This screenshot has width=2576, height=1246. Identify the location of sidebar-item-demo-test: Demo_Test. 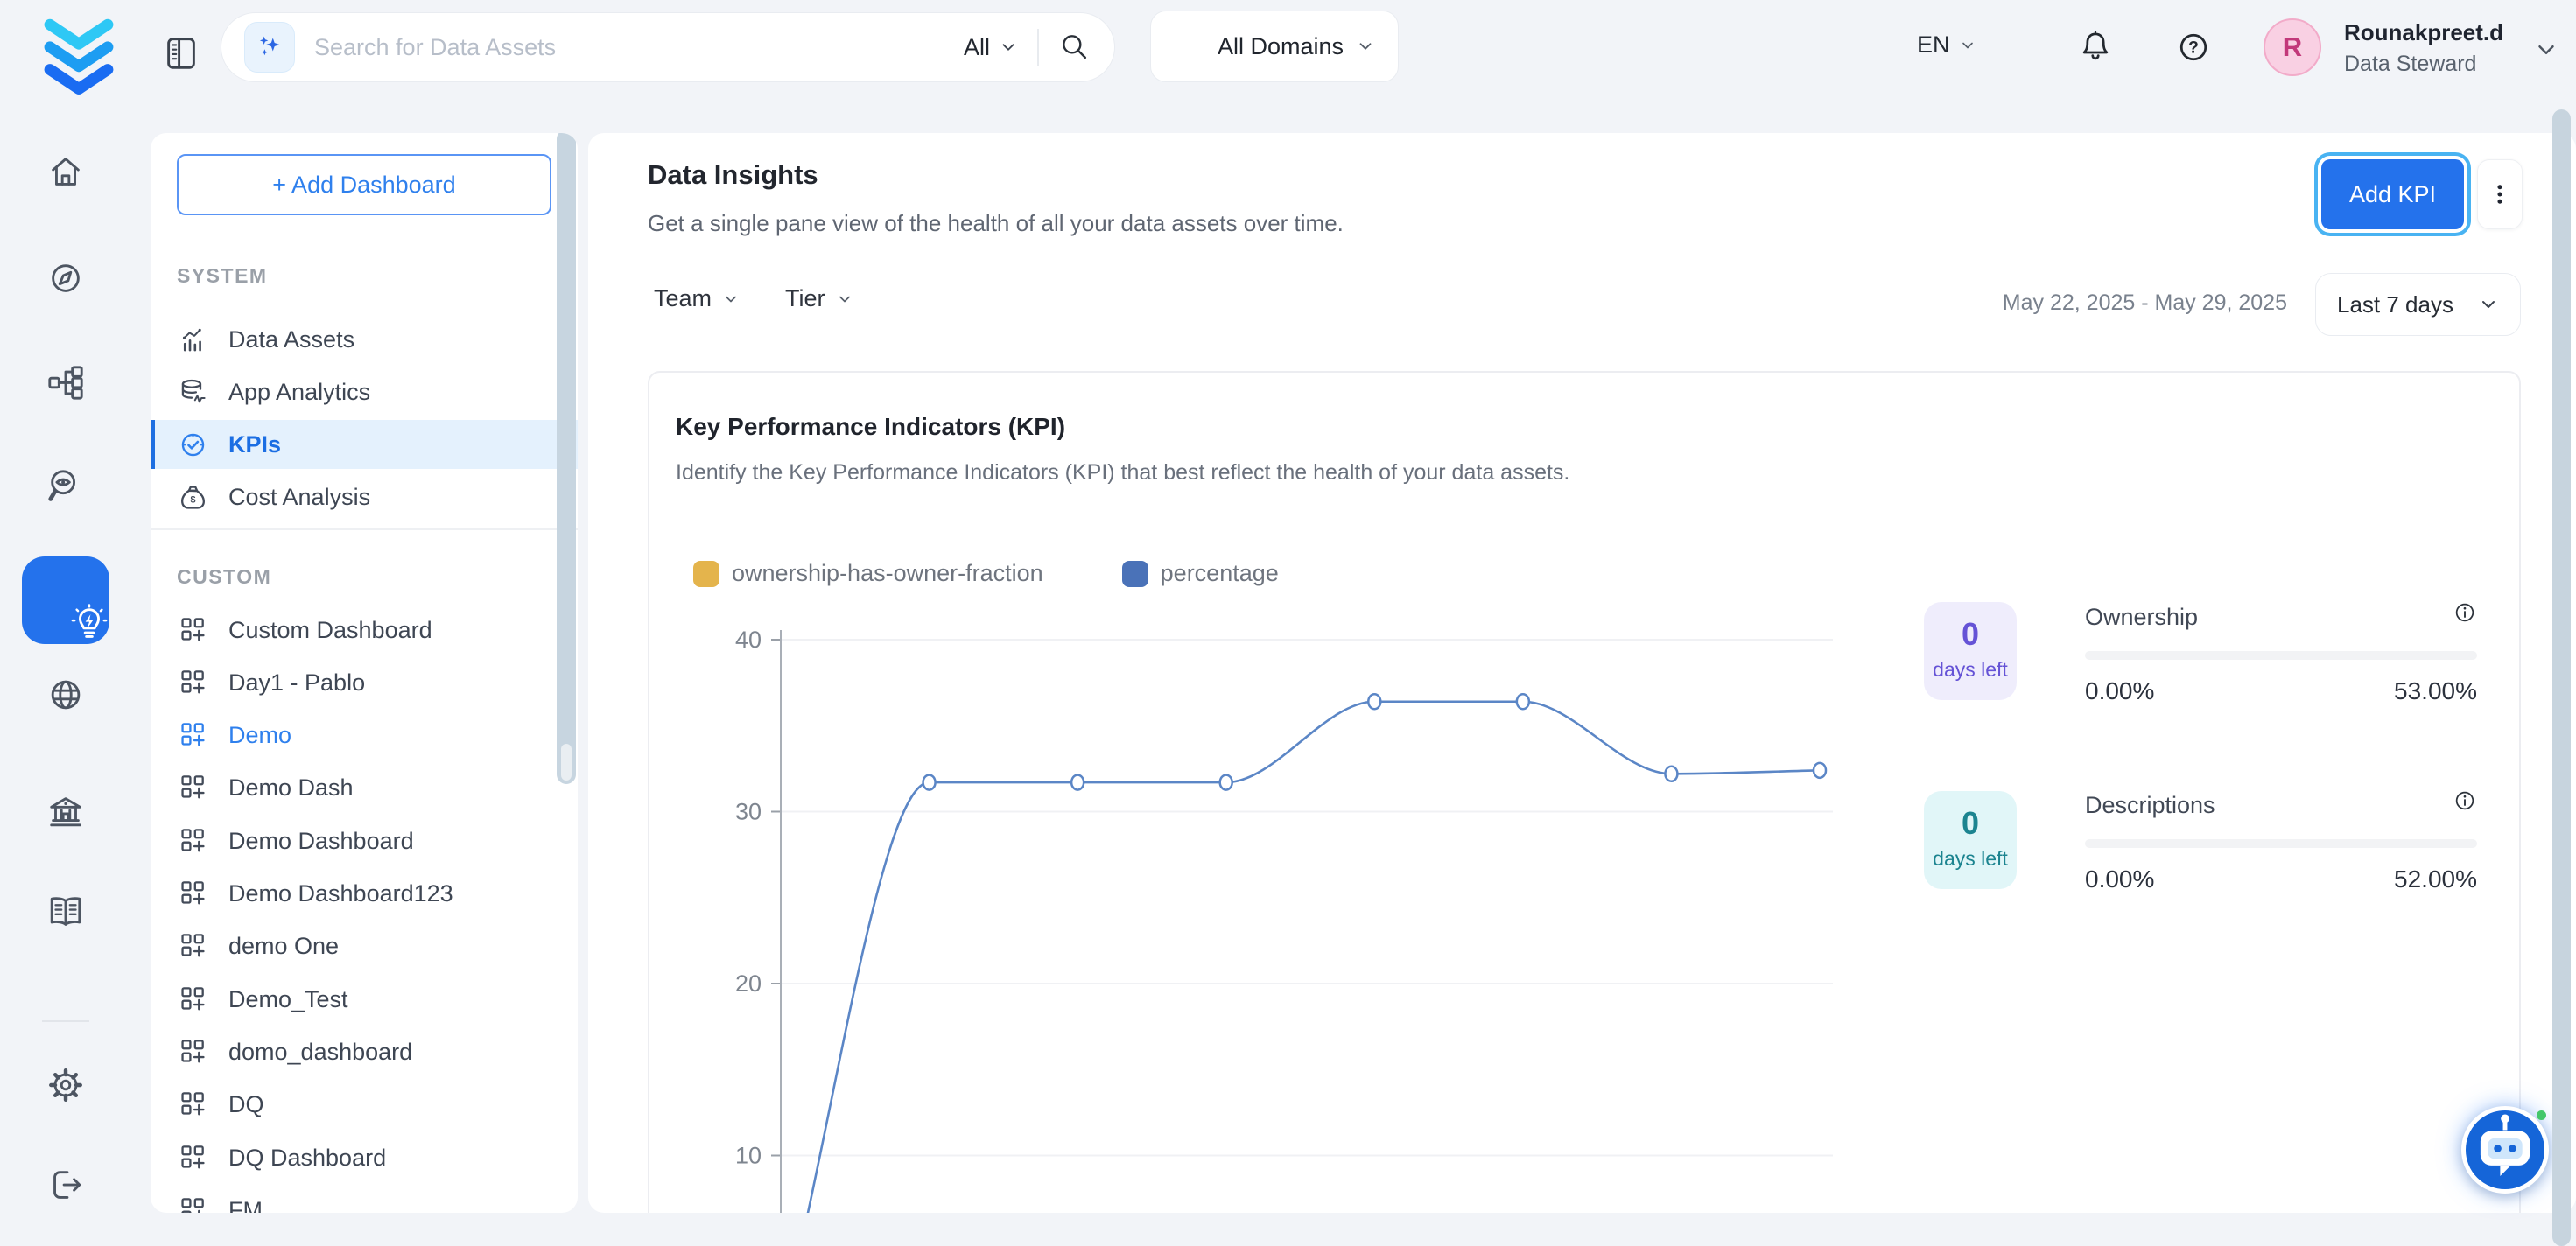
(364, 999).